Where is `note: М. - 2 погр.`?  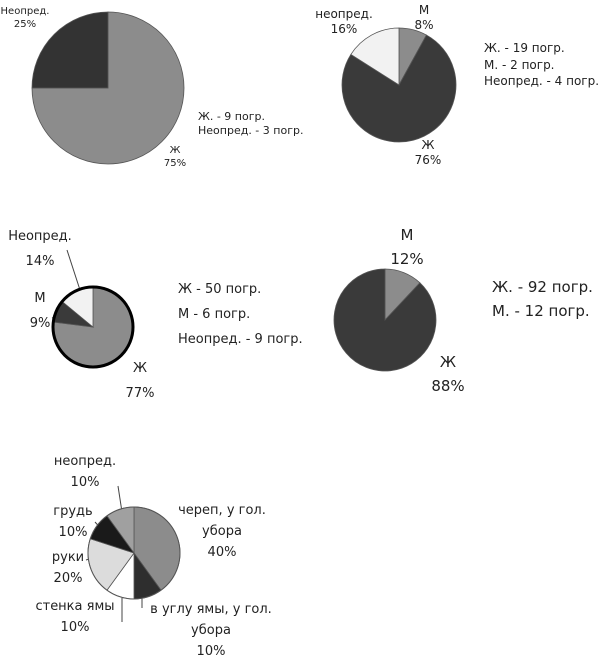
note: М. - 2 погр. is located at coordinates (519, 65).